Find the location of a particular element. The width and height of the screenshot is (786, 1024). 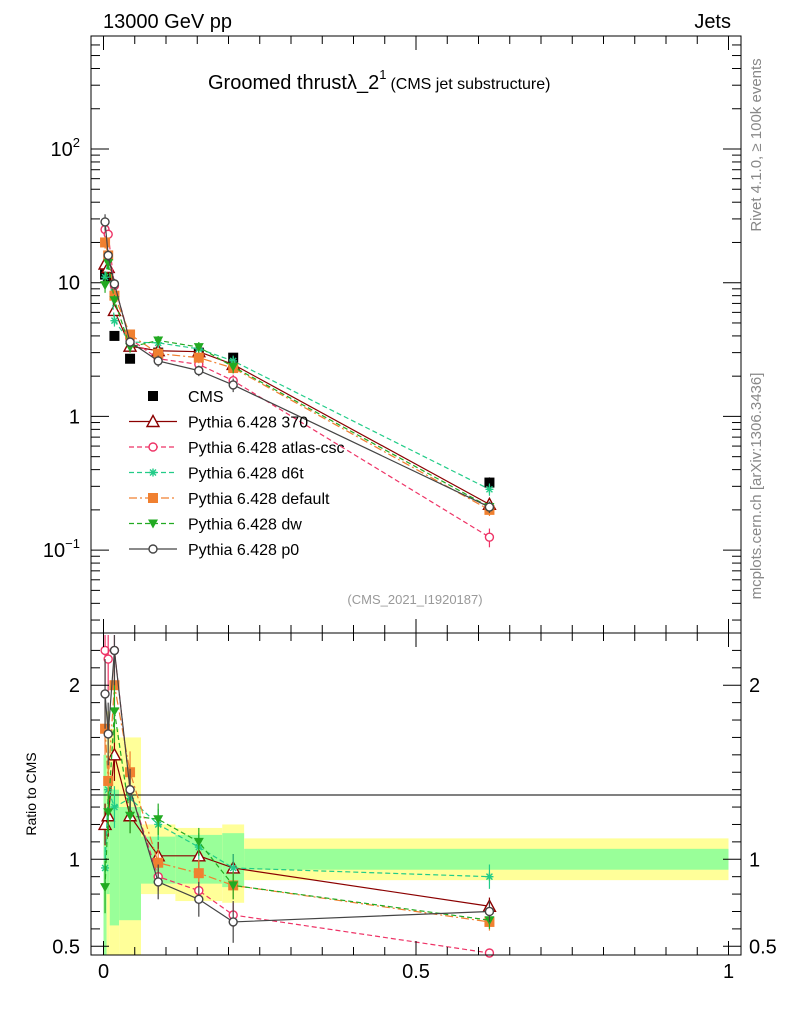

rivet-version-label: Rivet 4.1.0, ≥ 100k events is located at coordinates (756, 144).